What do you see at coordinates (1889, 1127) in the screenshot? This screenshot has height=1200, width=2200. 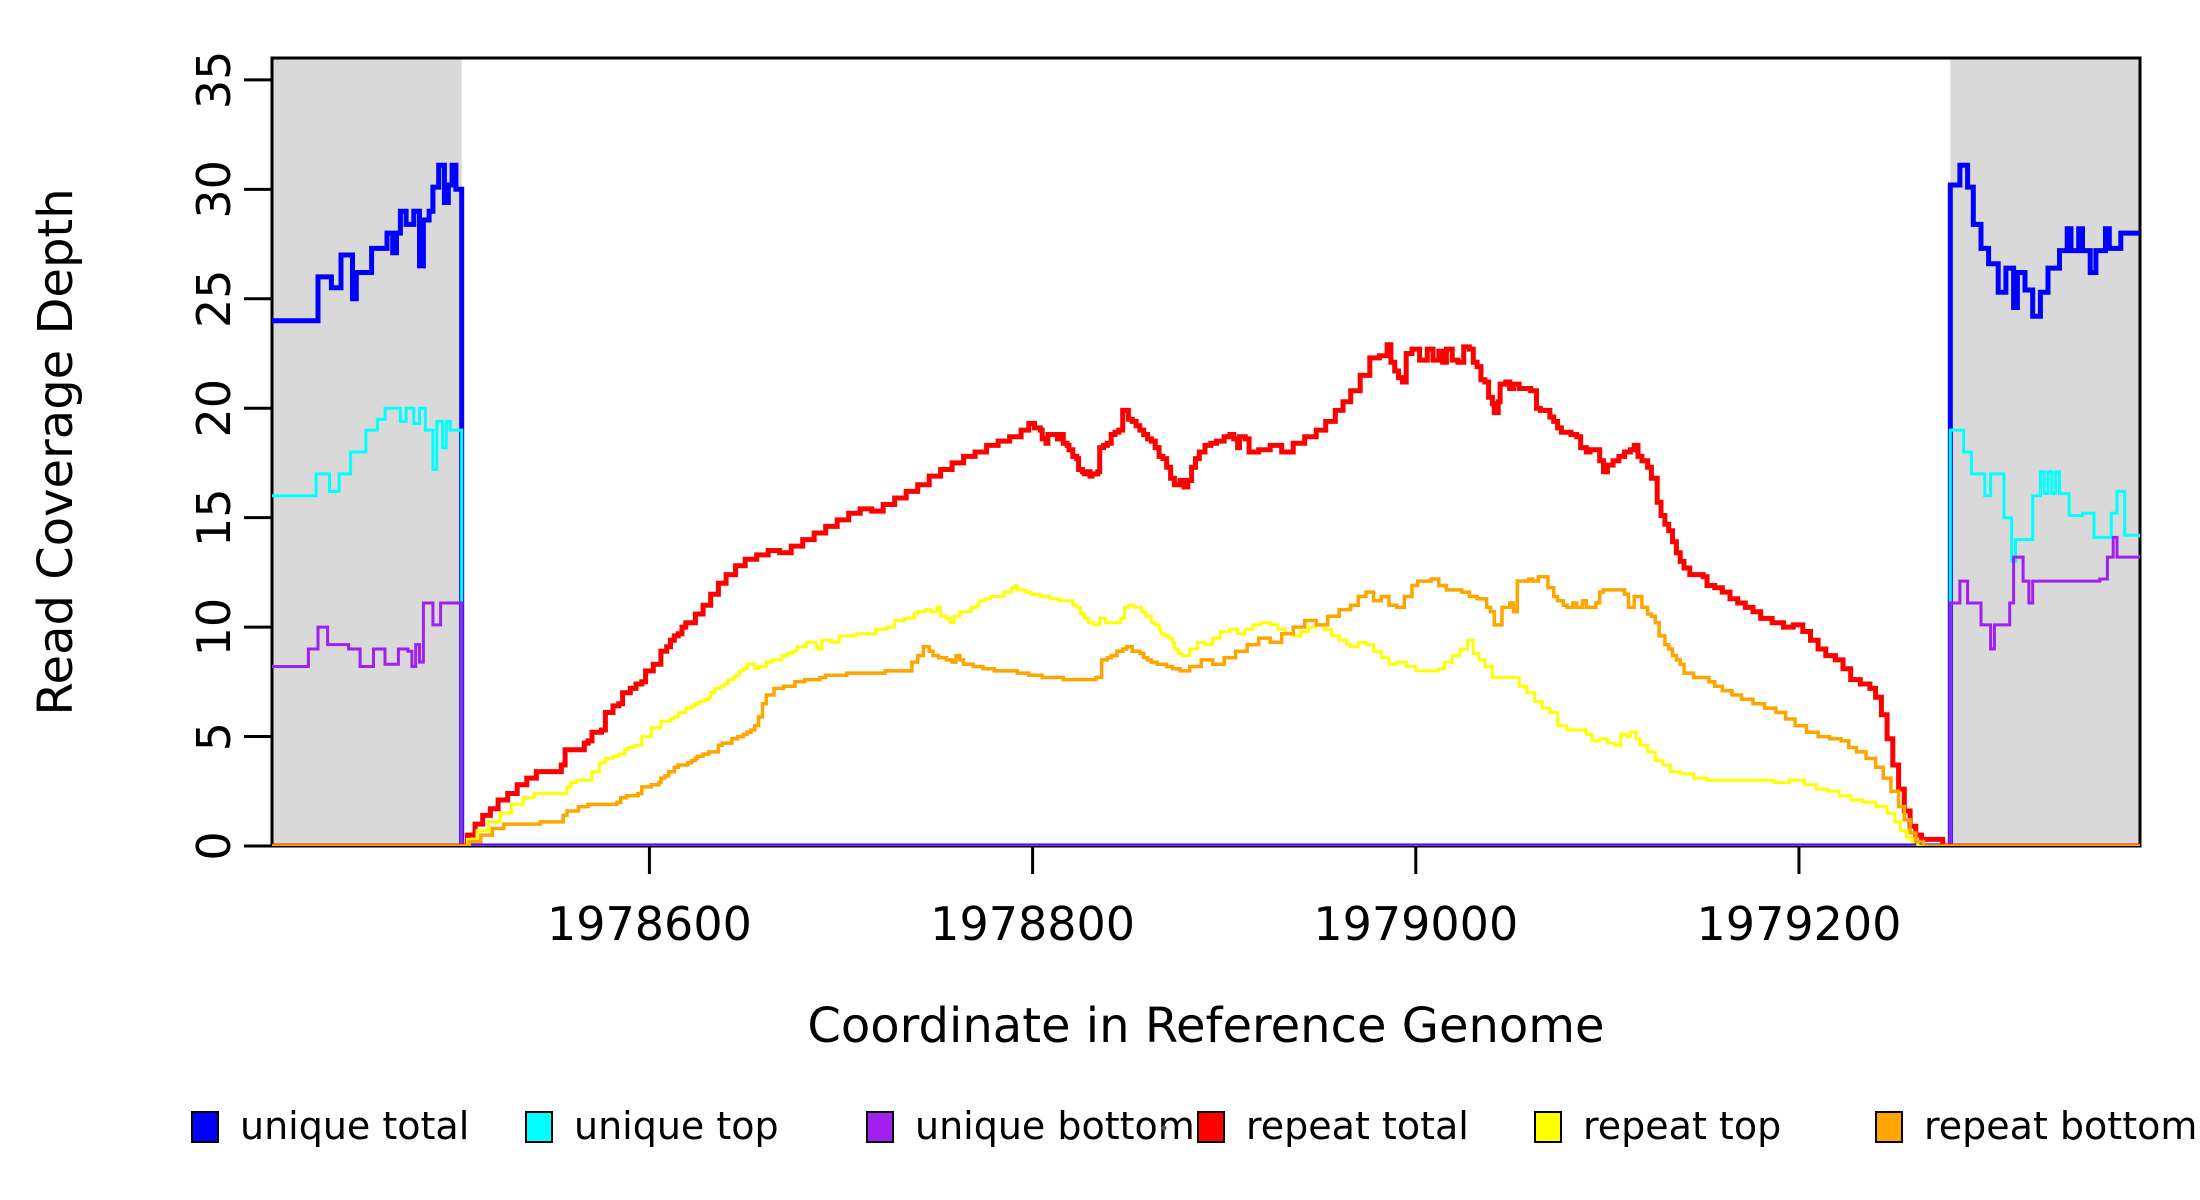 I see `legend-swatch-repeat-bottom` at bounding box center [1889, 1127].